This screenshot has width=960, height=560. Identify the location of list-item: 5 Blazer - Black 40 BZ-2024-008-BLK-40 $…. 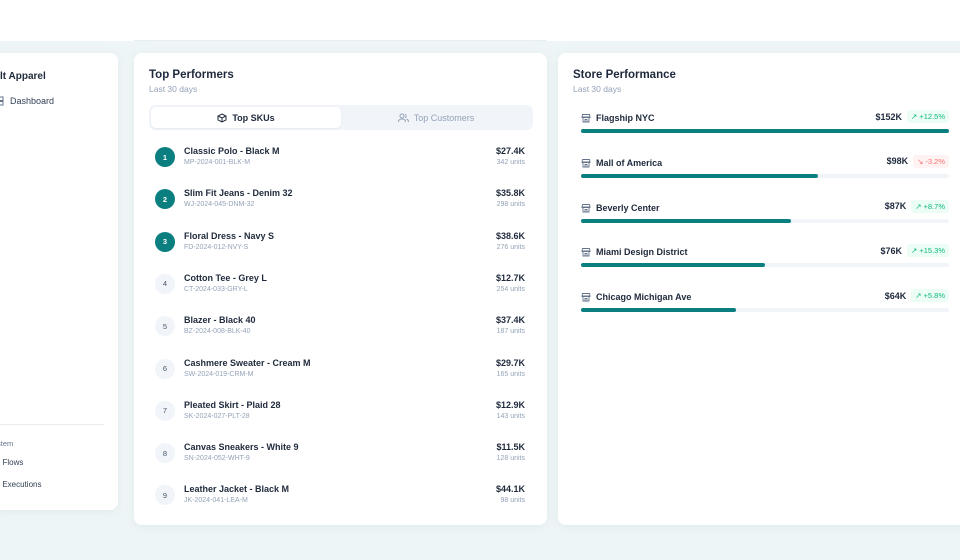
(340, 327).